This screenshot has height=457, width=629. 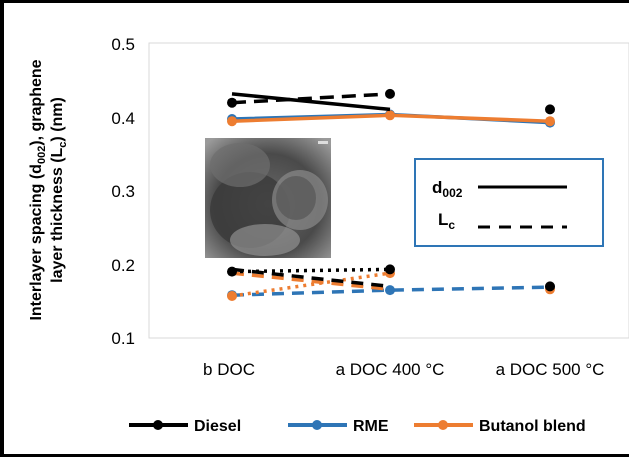 What do you see at coordinates (509, 202) in the screenshot?
I see `inset-legend: d002 Lc` at bounding box center [509, 202].